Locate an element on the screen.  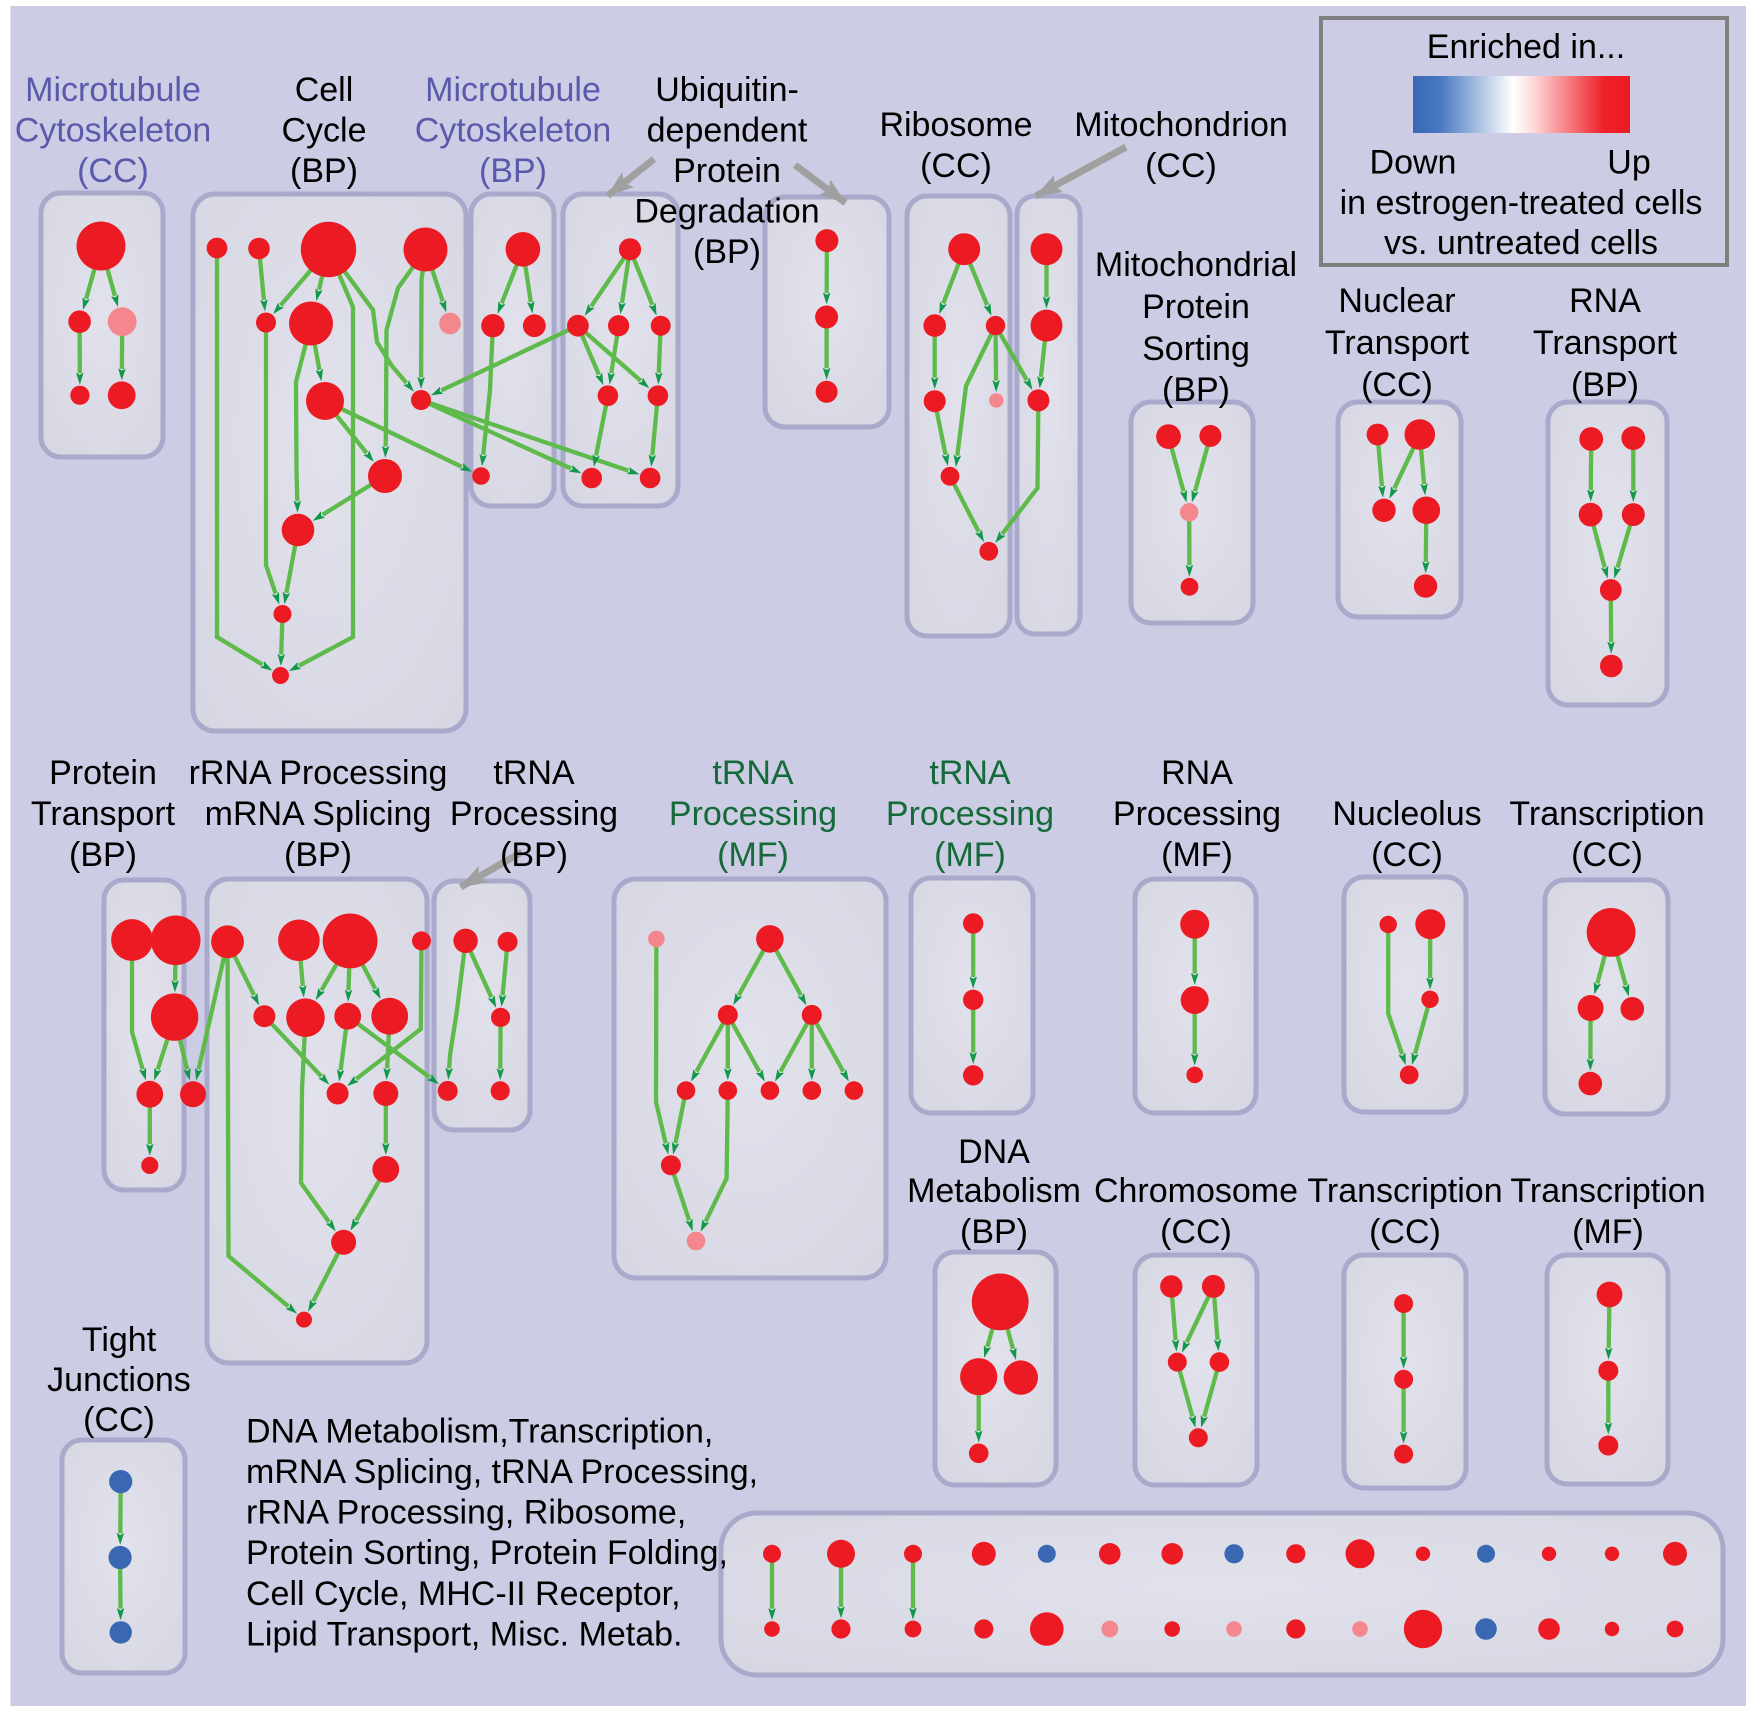
svg-text: Degradation is located at coordinates (726, 212).